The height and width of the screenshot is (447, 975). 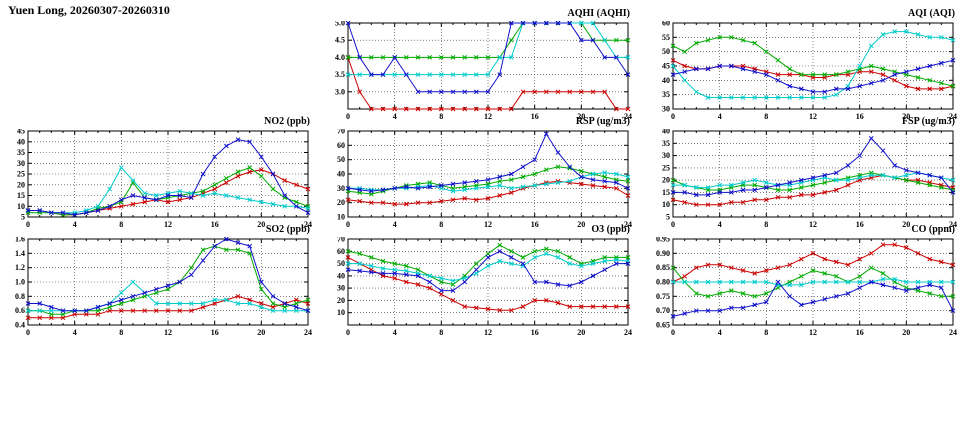 I want to click on chart-title: FSP (ug/m3), so click(x=928, y=121).